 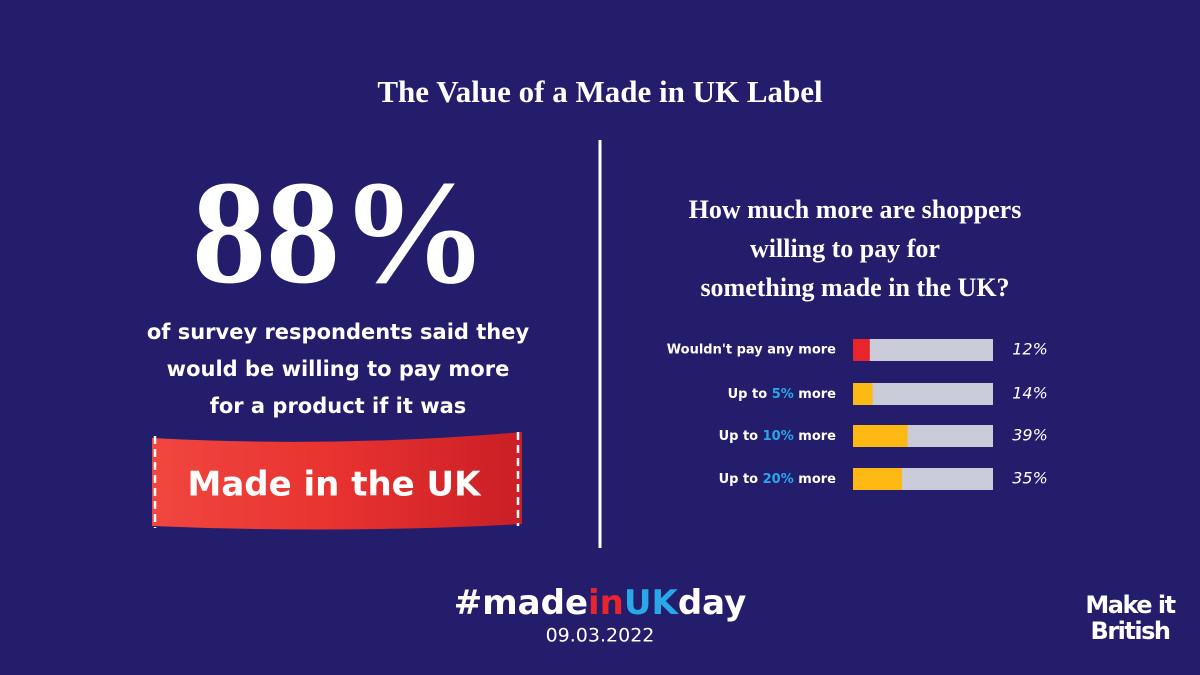 What do you see at coordinates (712, 603) in the screenshot?
I see `hashtag-part: day` at bounding box center [712, 603].